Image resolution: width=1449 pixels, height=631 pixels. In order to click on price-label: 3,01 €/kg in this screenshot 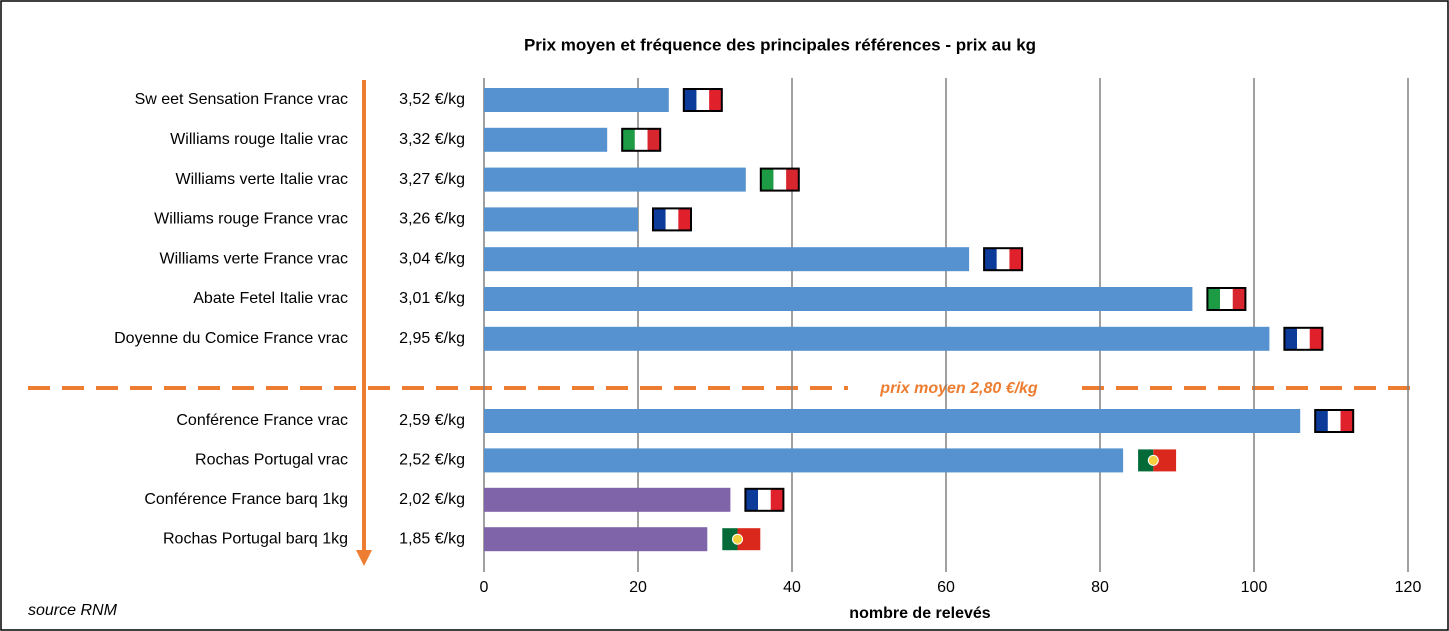, I will do `click(432, 298)`.